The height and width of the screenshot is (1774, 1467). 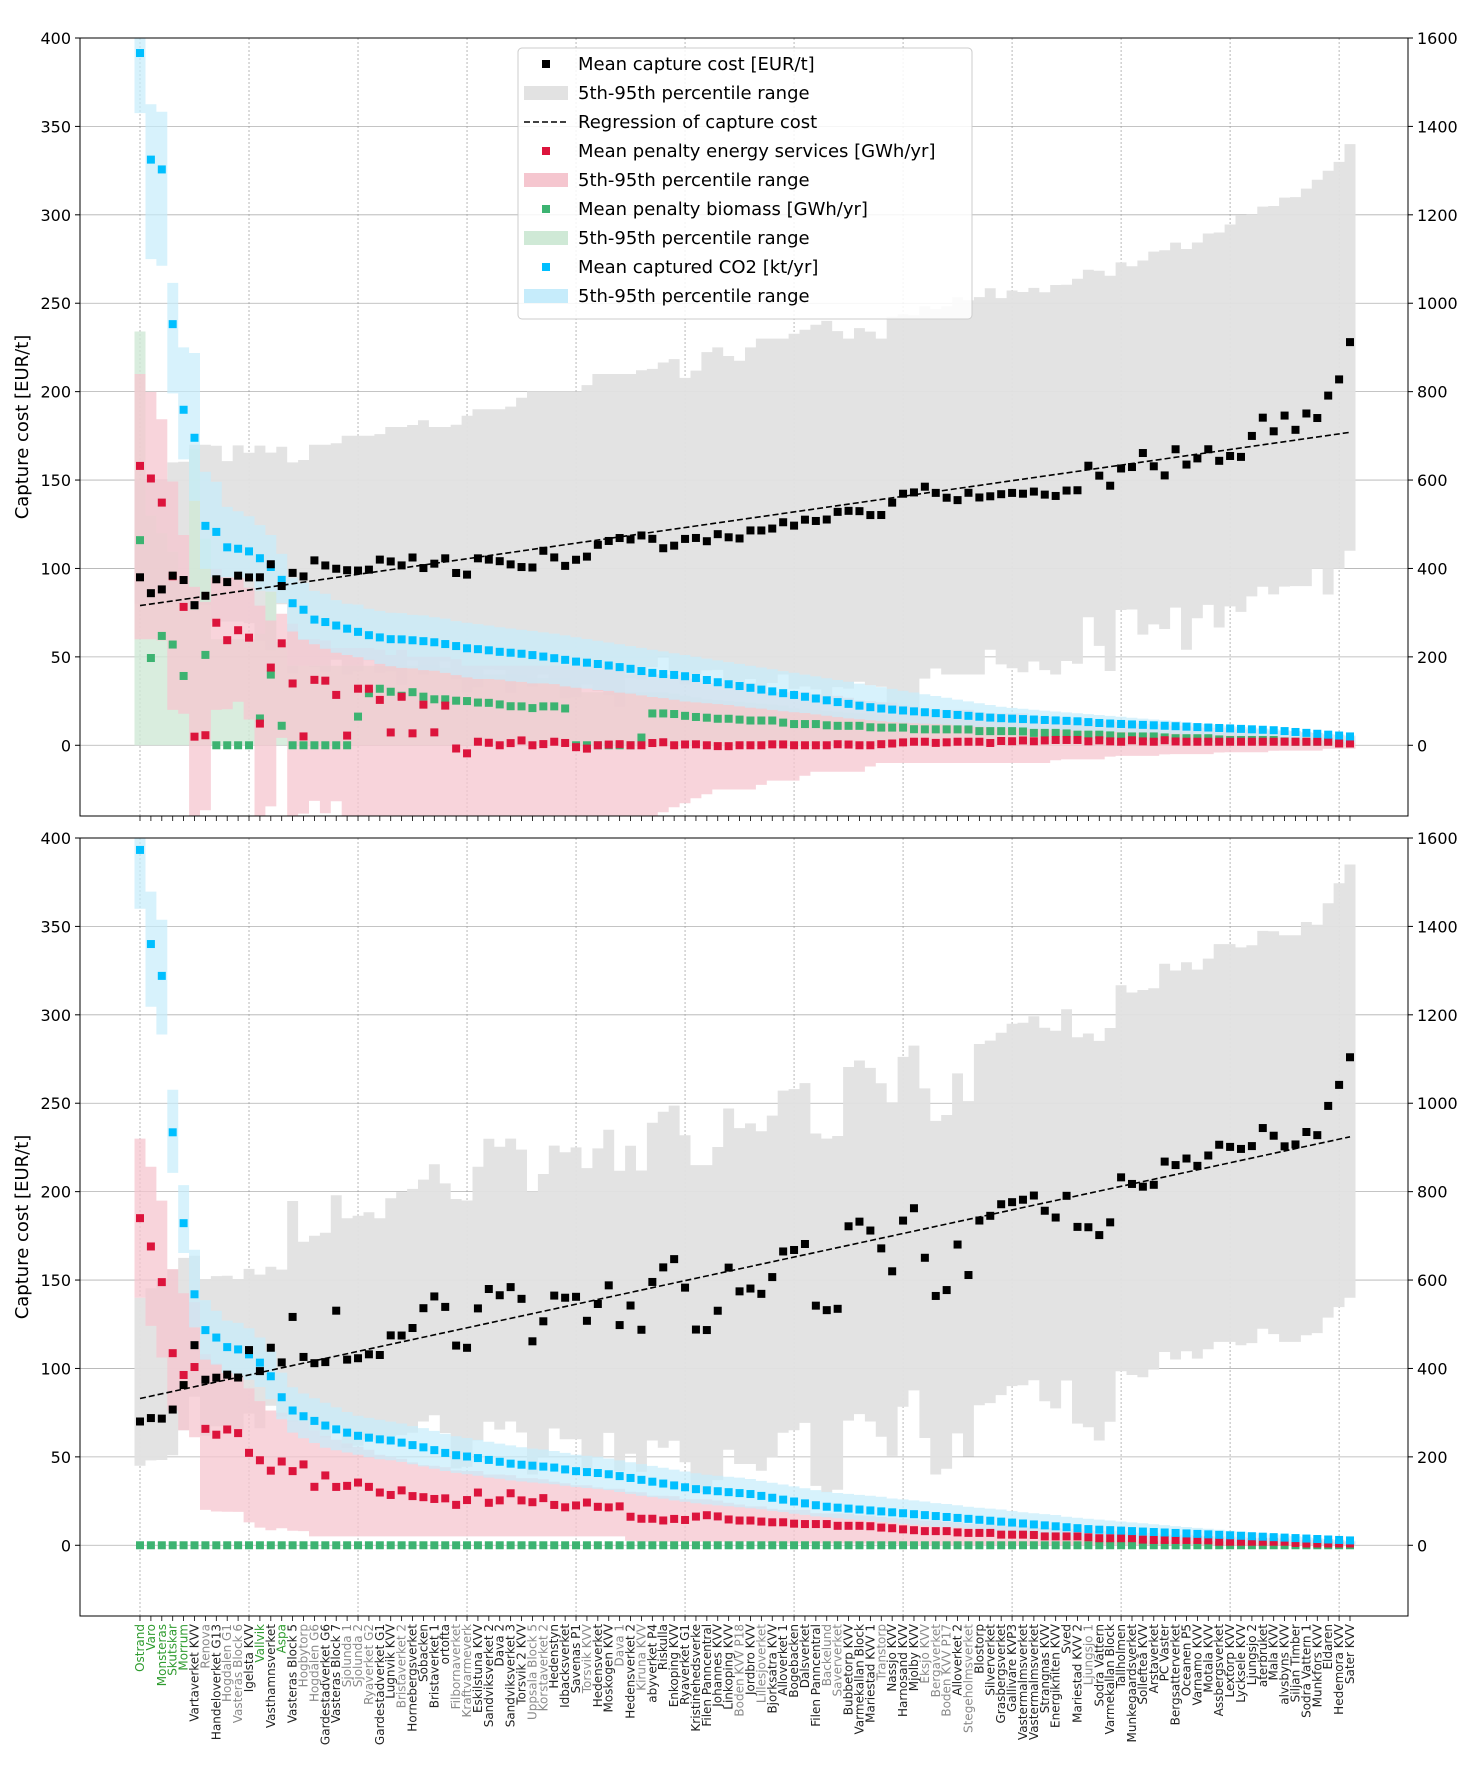 I want to click on plant-label: Kristinehedsverke, so click(x=696, y=1678).